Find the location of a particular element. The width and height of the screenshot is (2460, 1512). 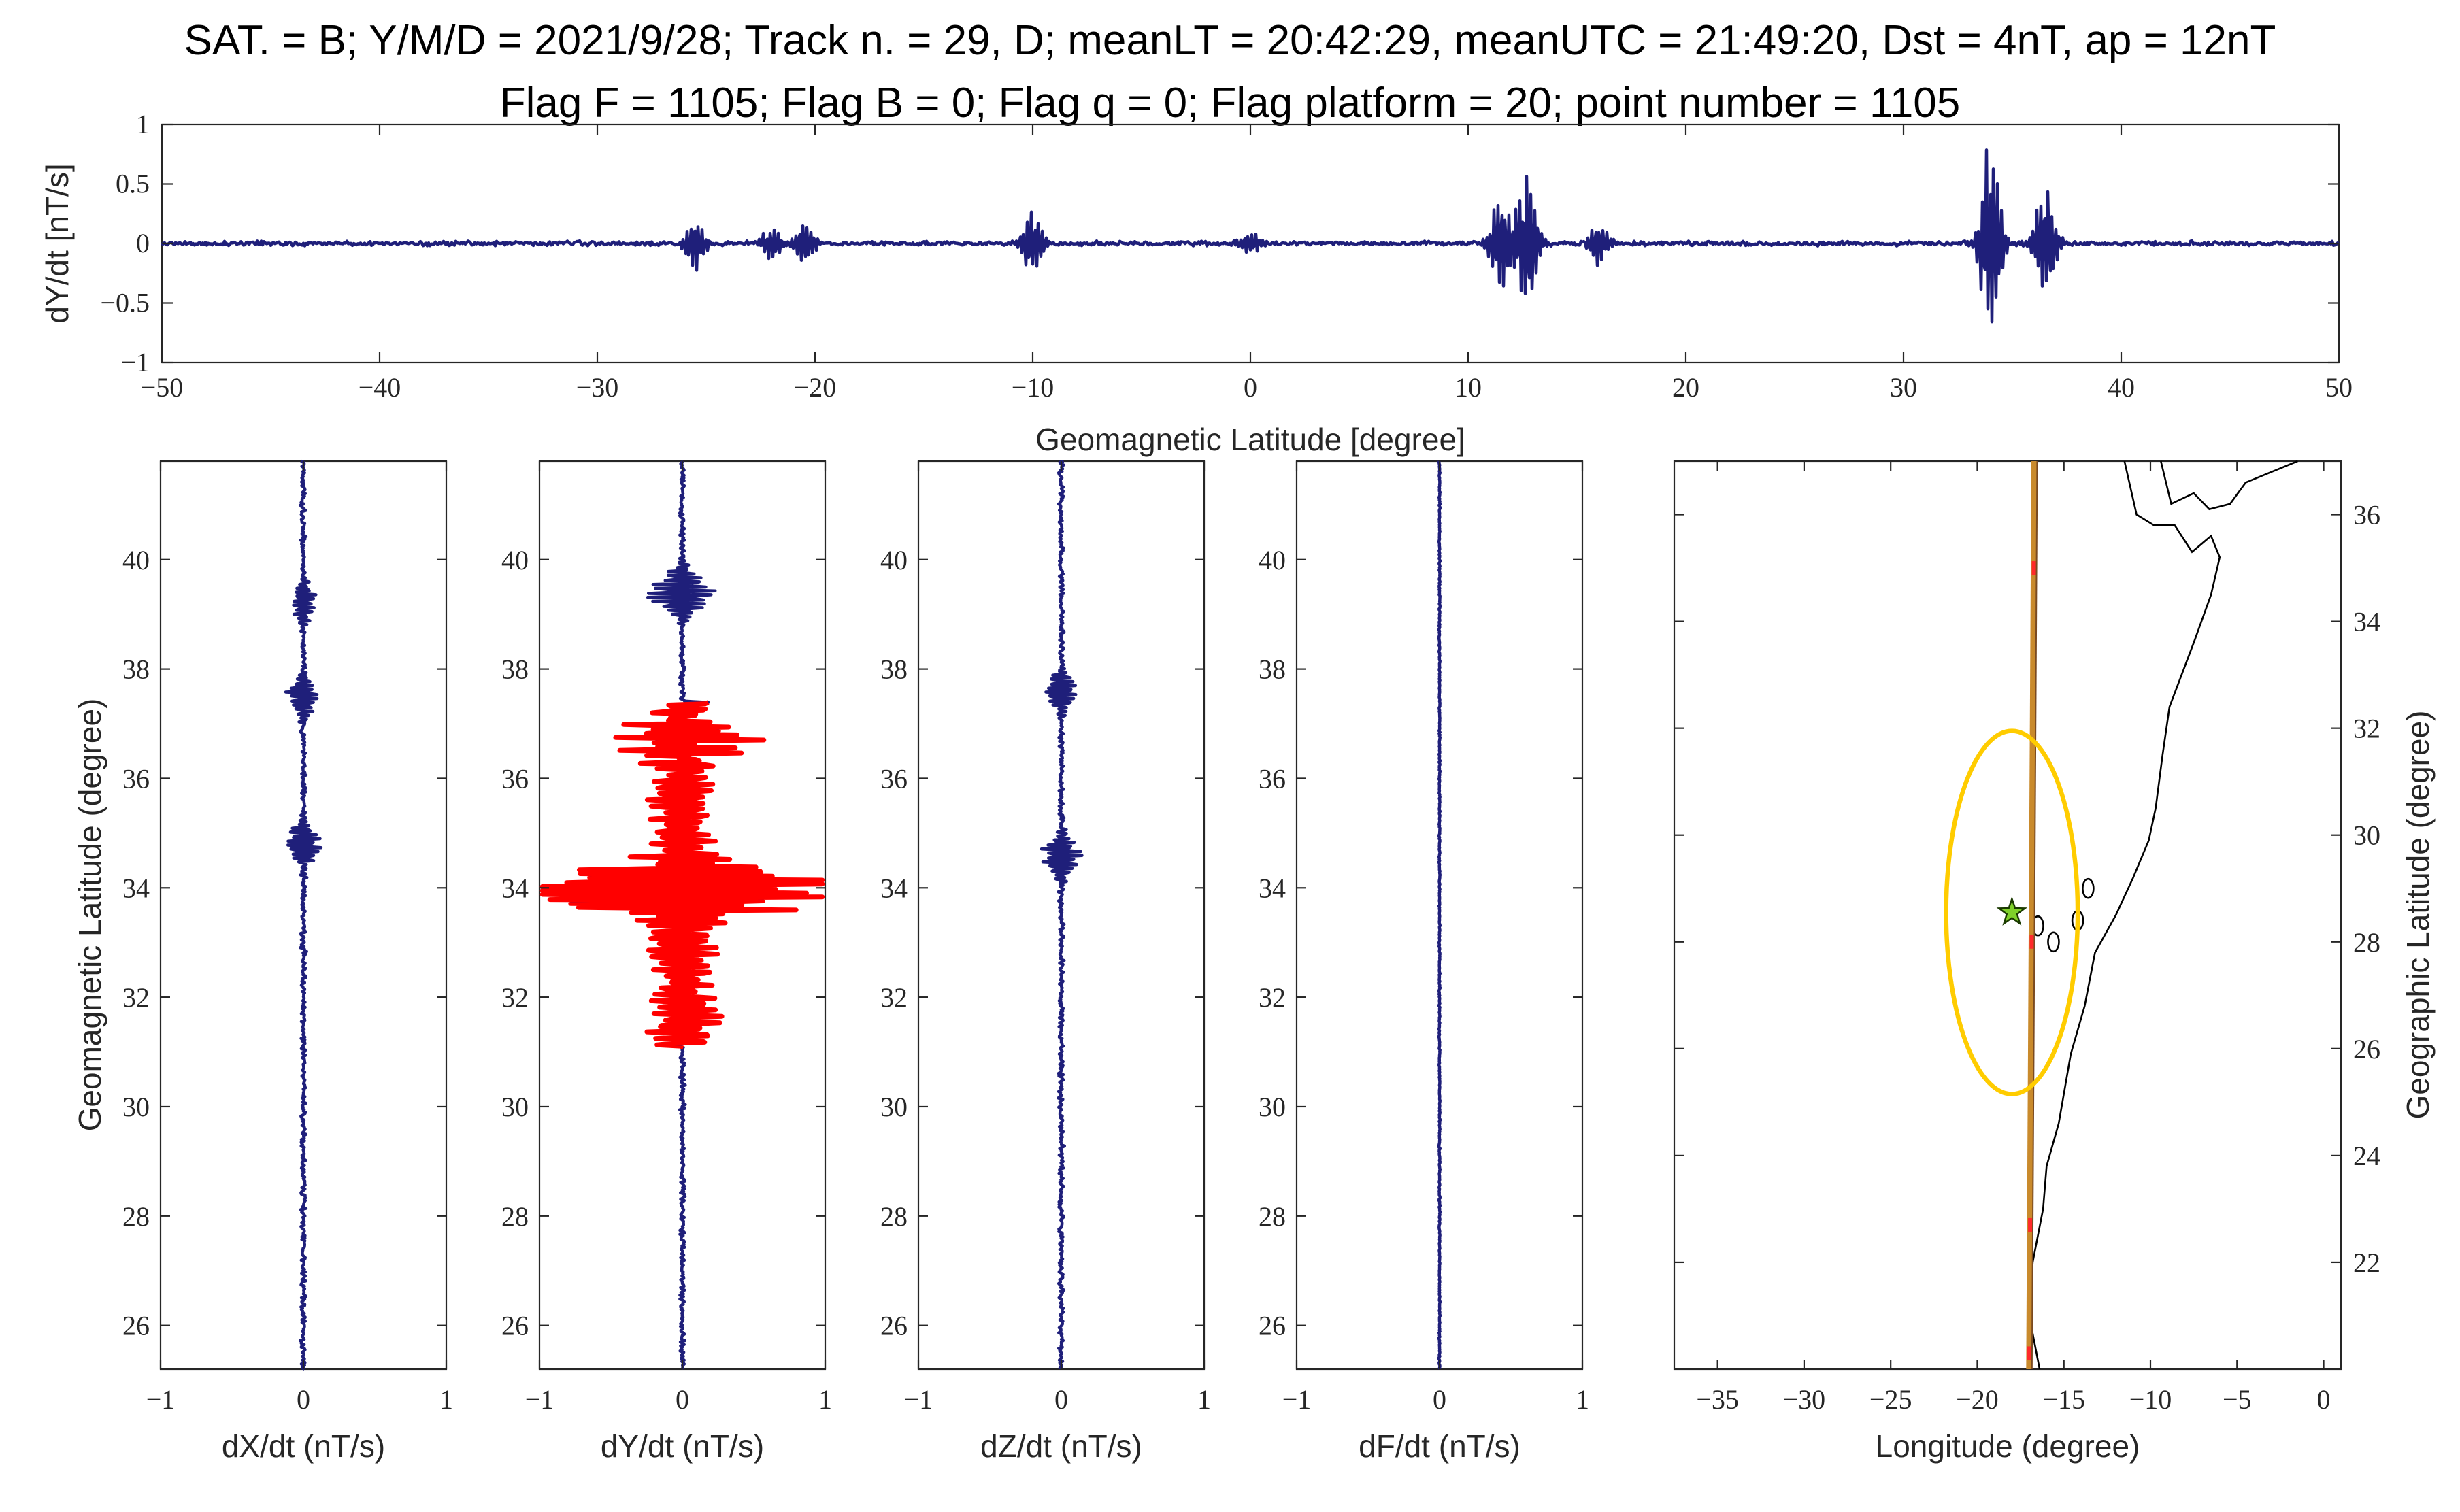

dF-panel: −1 0 1 26 28 30 32 34 36 38 40 dF/dt (nT/s) is located at coordinates (1424, 962).